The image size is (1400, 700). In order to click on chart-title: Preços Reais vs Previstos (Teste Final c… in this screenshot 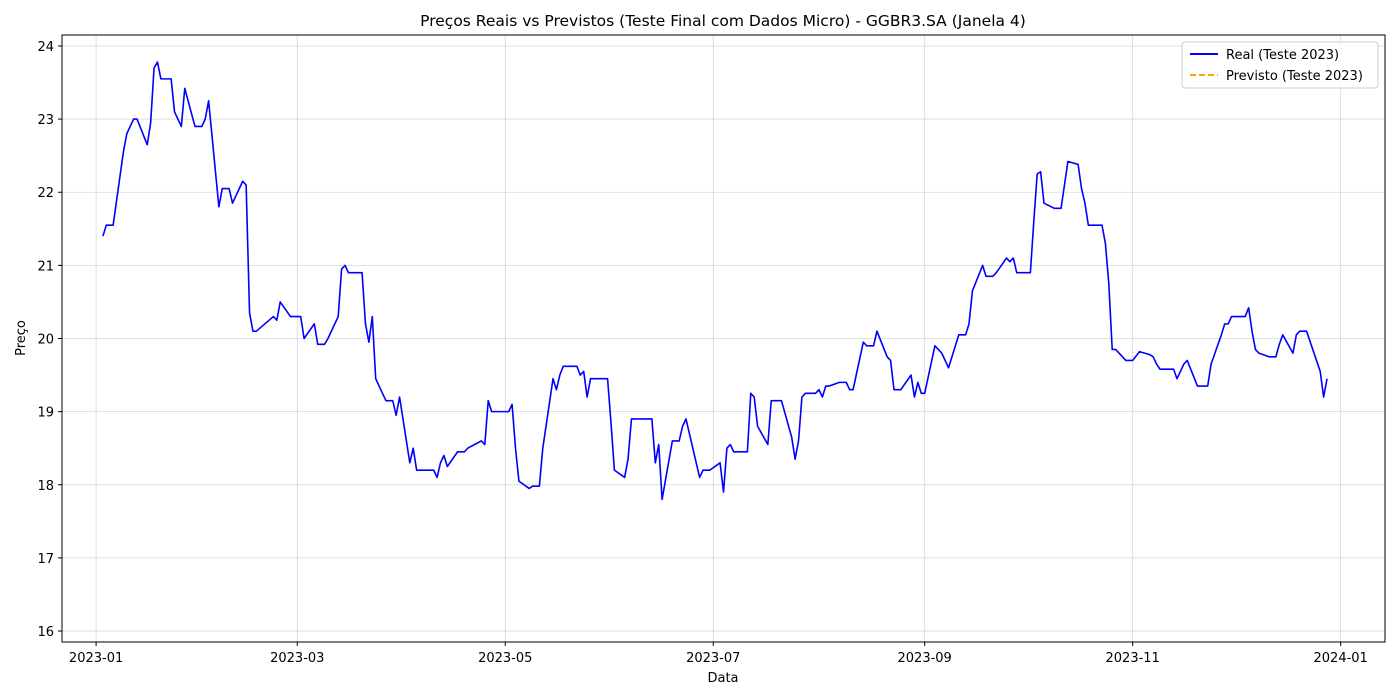, I will do `click(723, 21)`.